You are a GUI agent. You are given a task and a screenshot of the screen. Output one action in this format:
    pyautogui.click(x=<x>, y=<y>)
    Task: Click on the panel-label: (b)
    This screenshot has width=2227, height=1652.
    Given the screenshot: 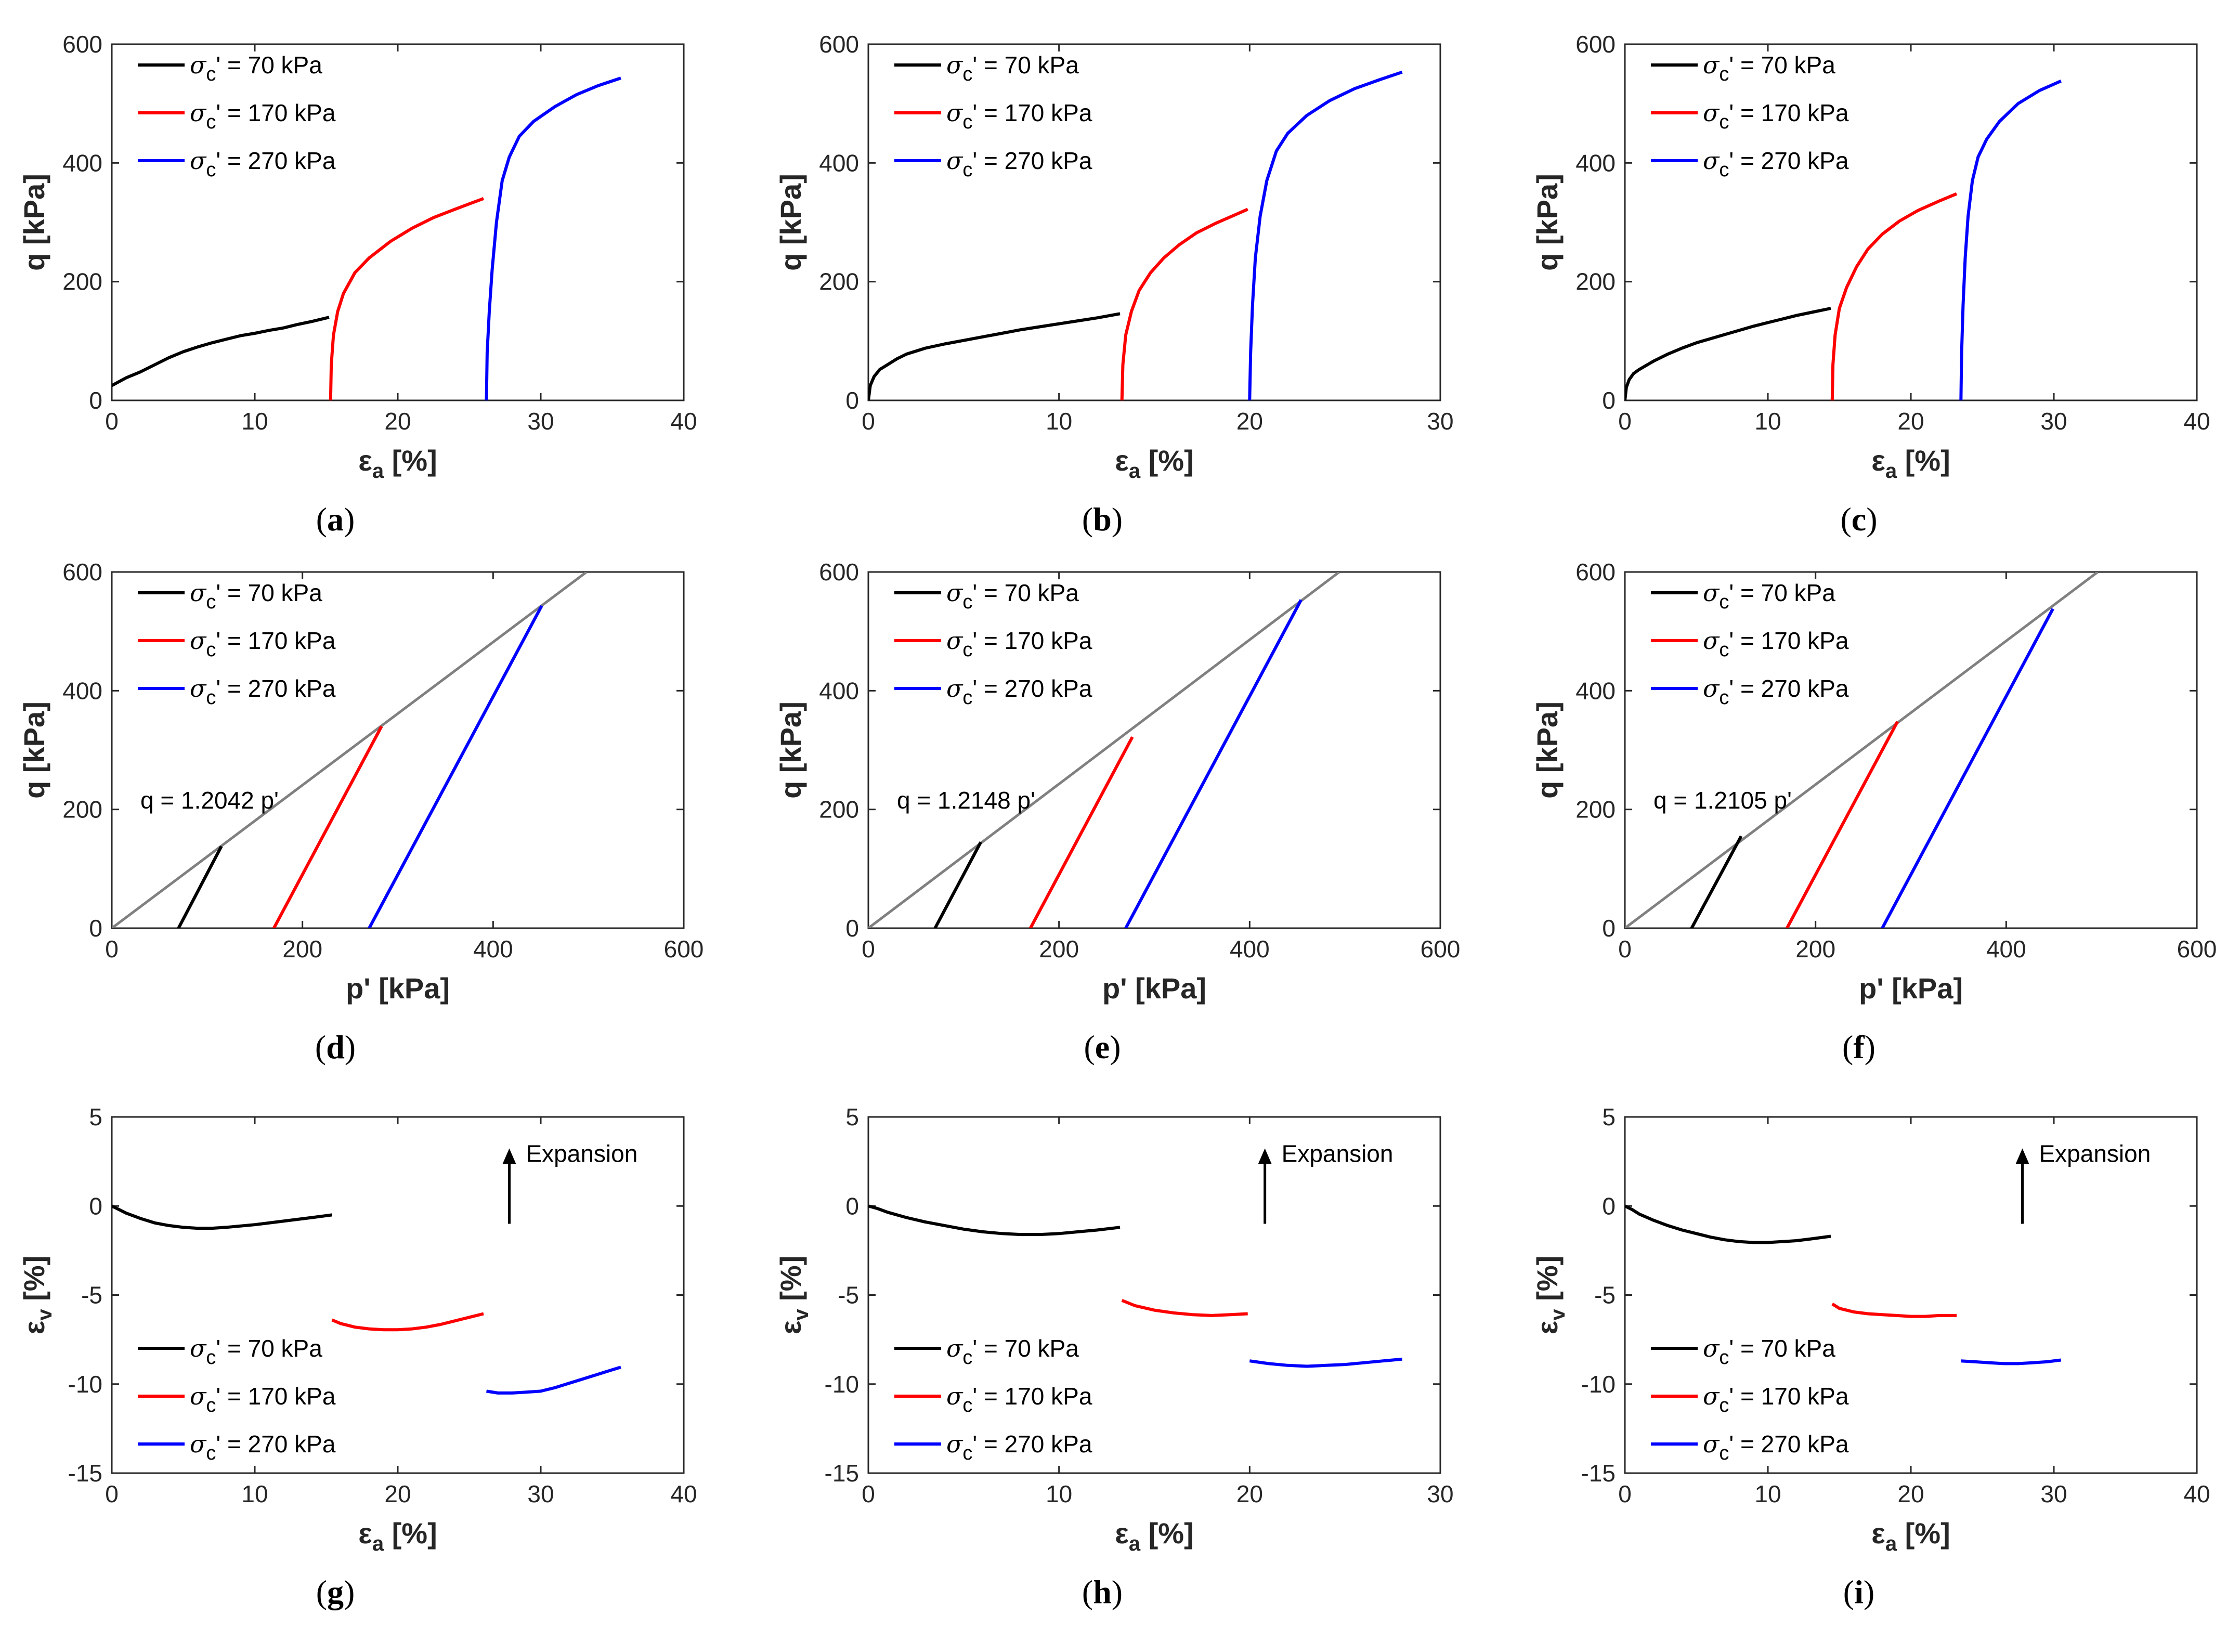 What is the action you would take?
    pyautogui.click(x=1102, y=519)
    